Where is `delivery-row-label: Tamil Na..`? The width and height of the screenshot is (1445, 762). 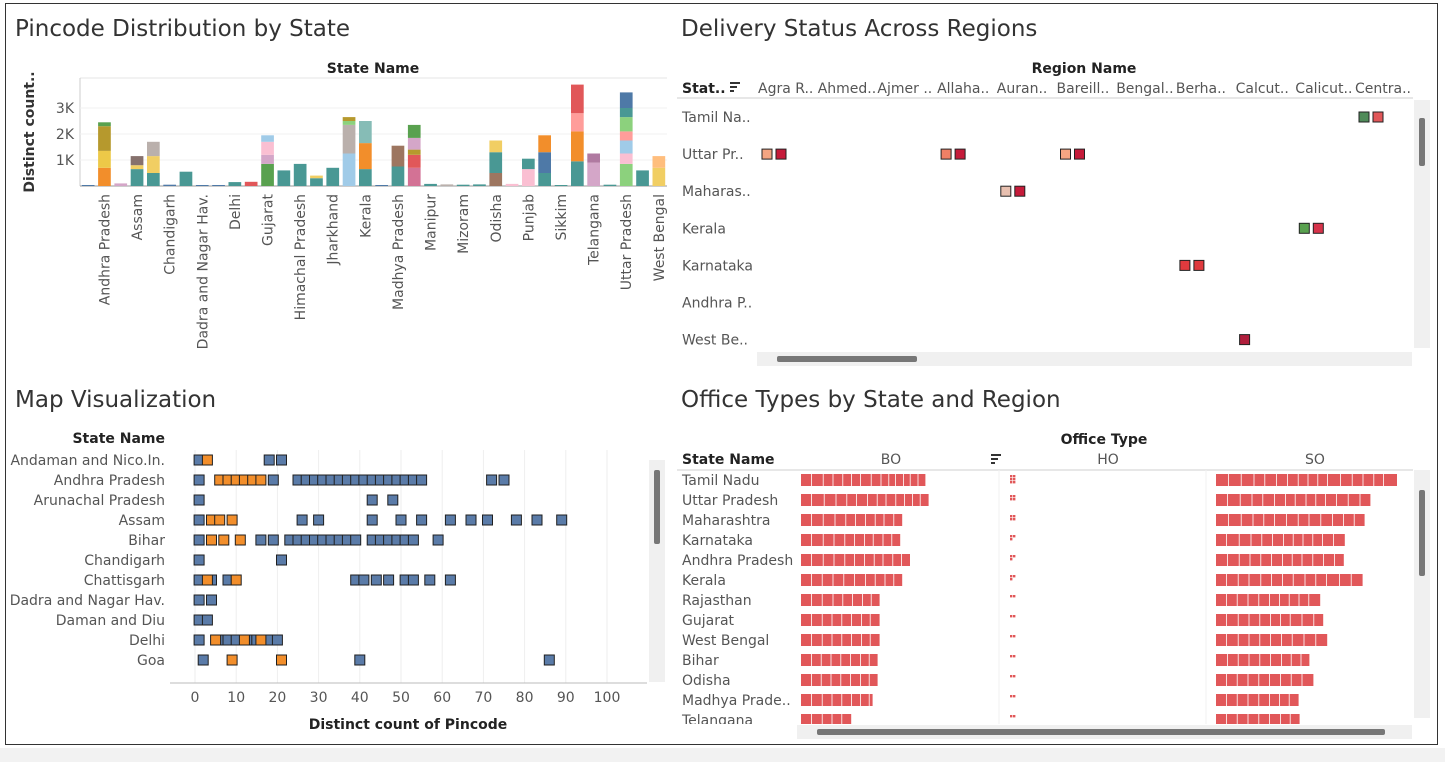
delivery-row-label: Tamil Na.. is located at coordinates (716, 118).